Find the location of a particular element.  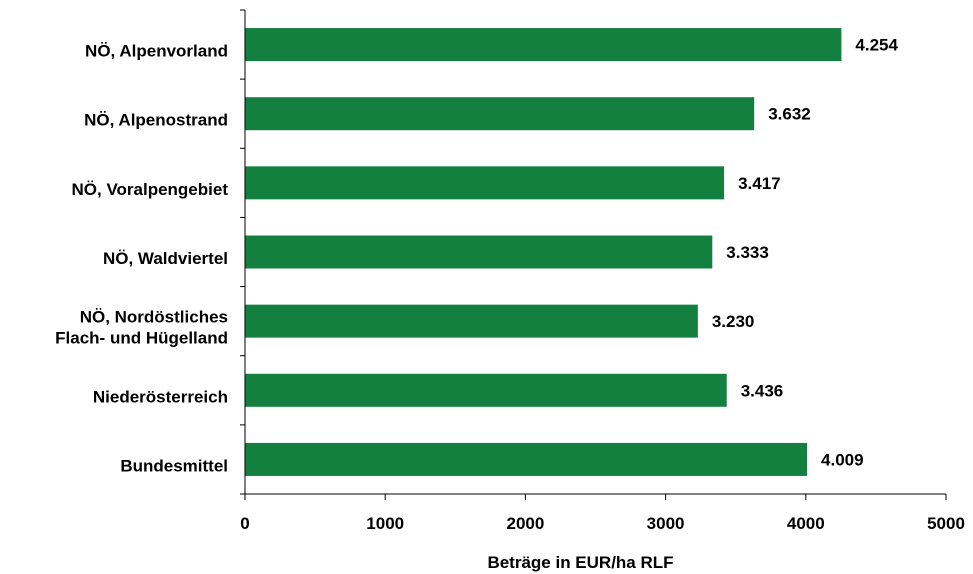

category-label: NÖ, Alpenvorland is located at coordinates (156, 51).